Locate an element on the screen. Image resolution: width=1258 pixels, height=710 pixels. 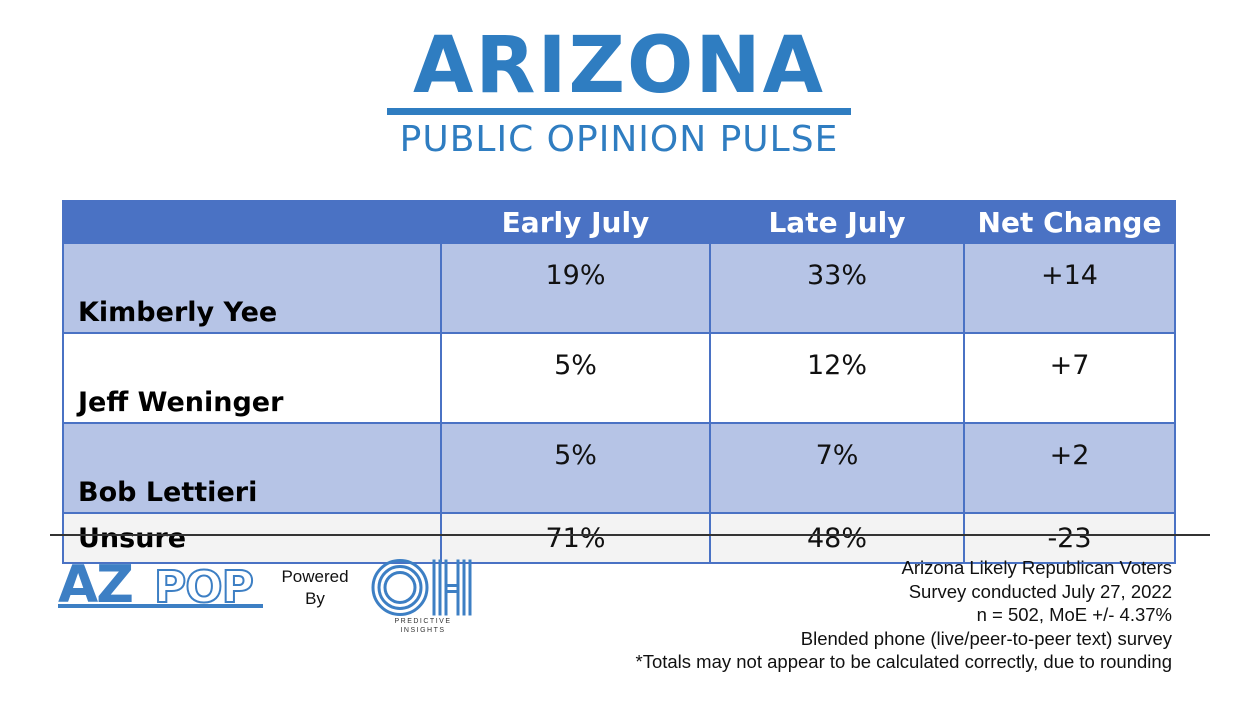
header-net-change: Net Change is located at coordinates (1069, 222).